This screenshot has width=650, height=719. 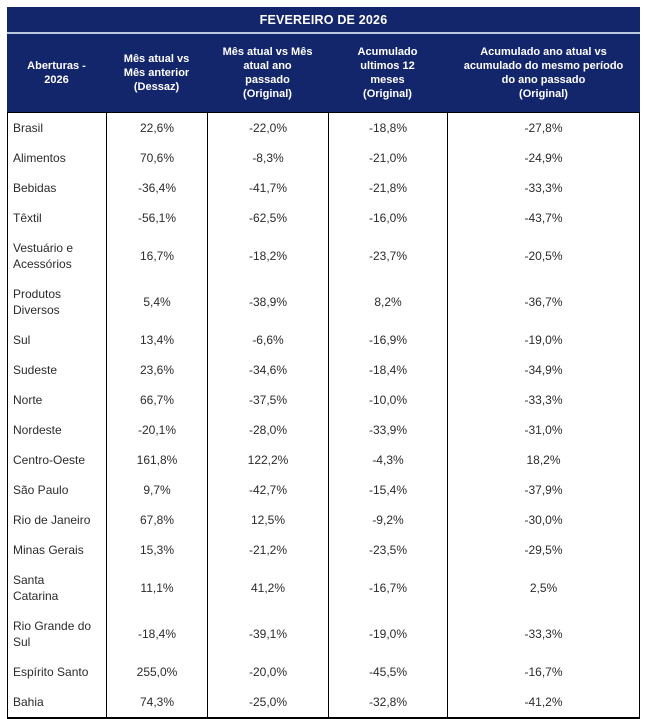 What do you see at coordinates (157, 672) in the screenshot?
I see `cell-mes-anterior: 255,0%` at bounding box center [157, 672].